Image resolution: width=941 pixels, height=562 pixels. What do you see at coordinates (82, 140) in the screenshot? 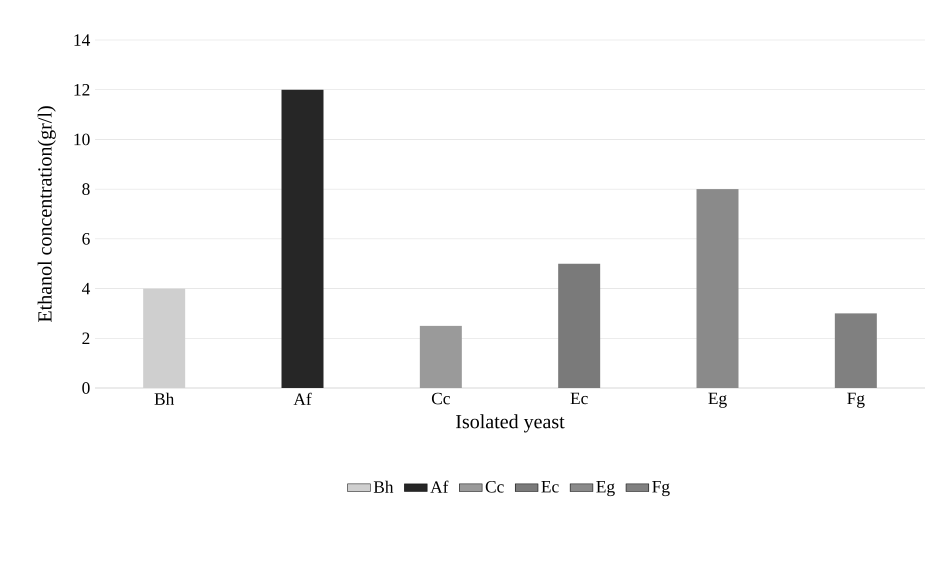
I see `y-tick-label: 10` at bounding box center [82, 140].